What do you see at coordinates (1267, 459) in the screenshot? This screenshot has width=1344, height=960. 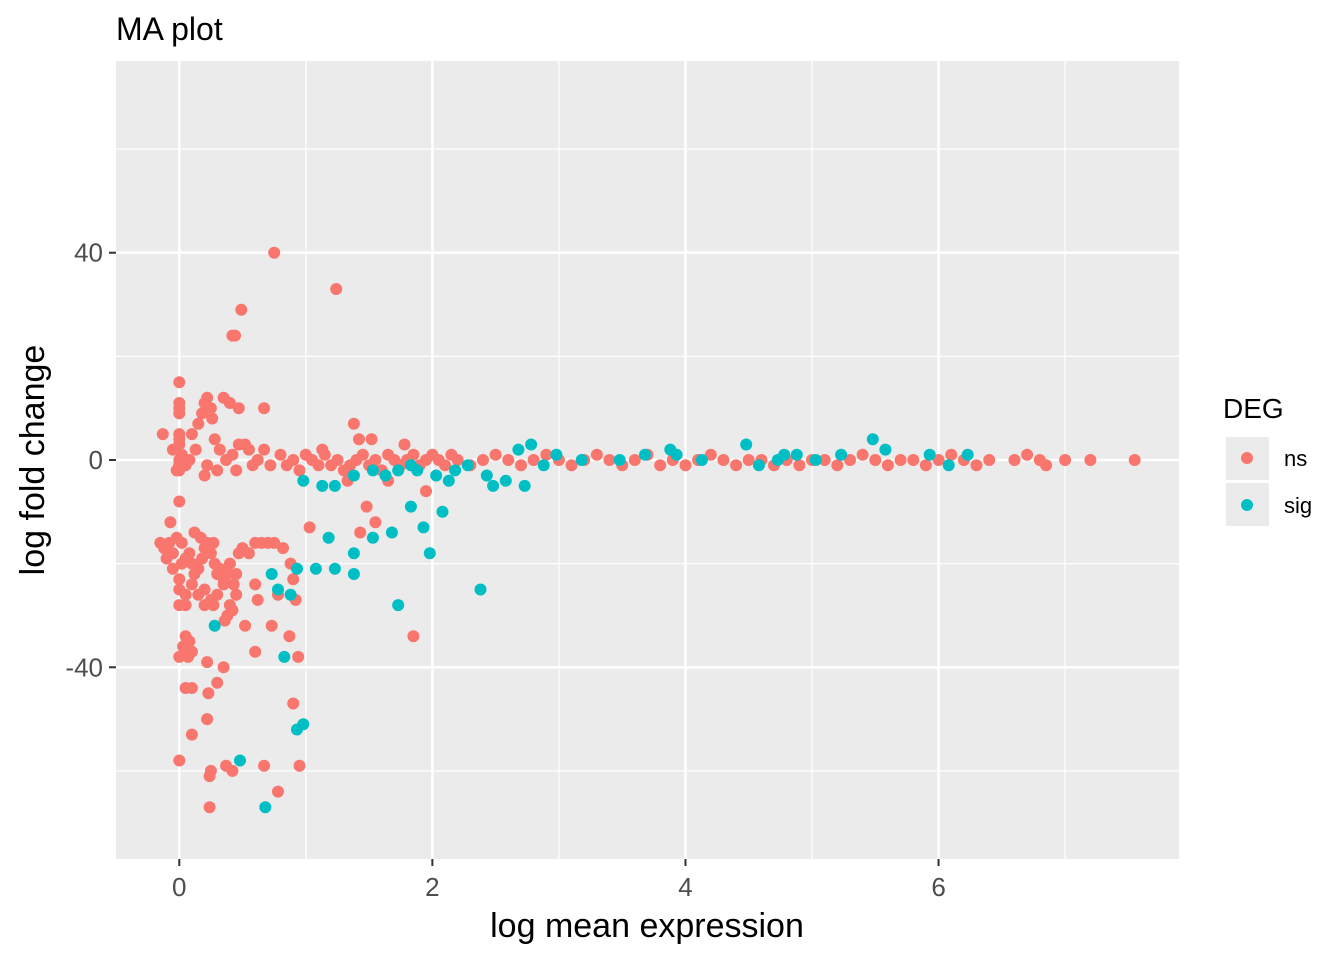 I see `legend: DEG ns sig` at bounding box center [1267, 459].